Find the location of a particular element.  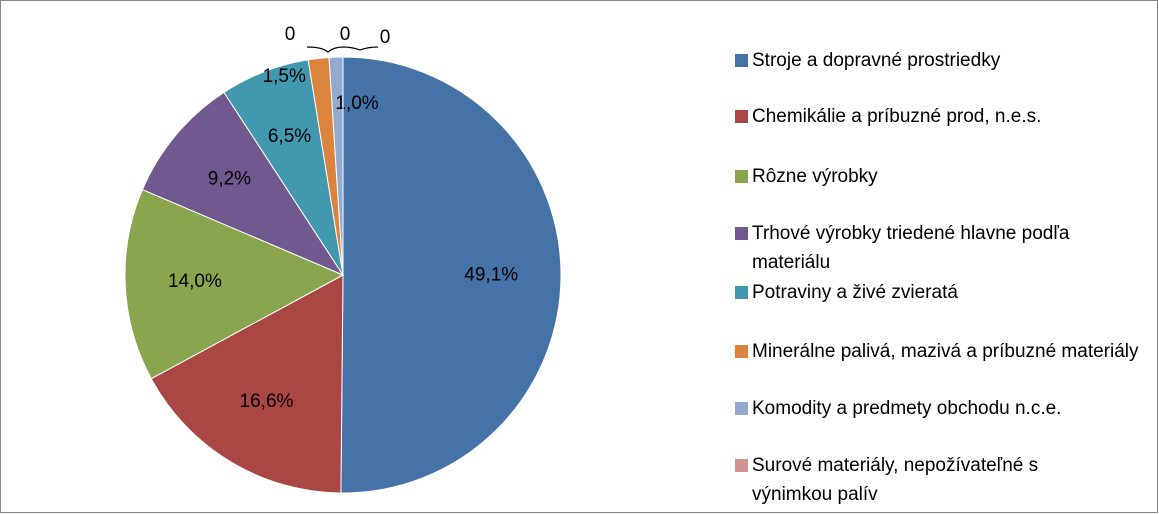

legend-label: Komodity a predmety obchodu n.c.e. is located at coordinates (907, 408).